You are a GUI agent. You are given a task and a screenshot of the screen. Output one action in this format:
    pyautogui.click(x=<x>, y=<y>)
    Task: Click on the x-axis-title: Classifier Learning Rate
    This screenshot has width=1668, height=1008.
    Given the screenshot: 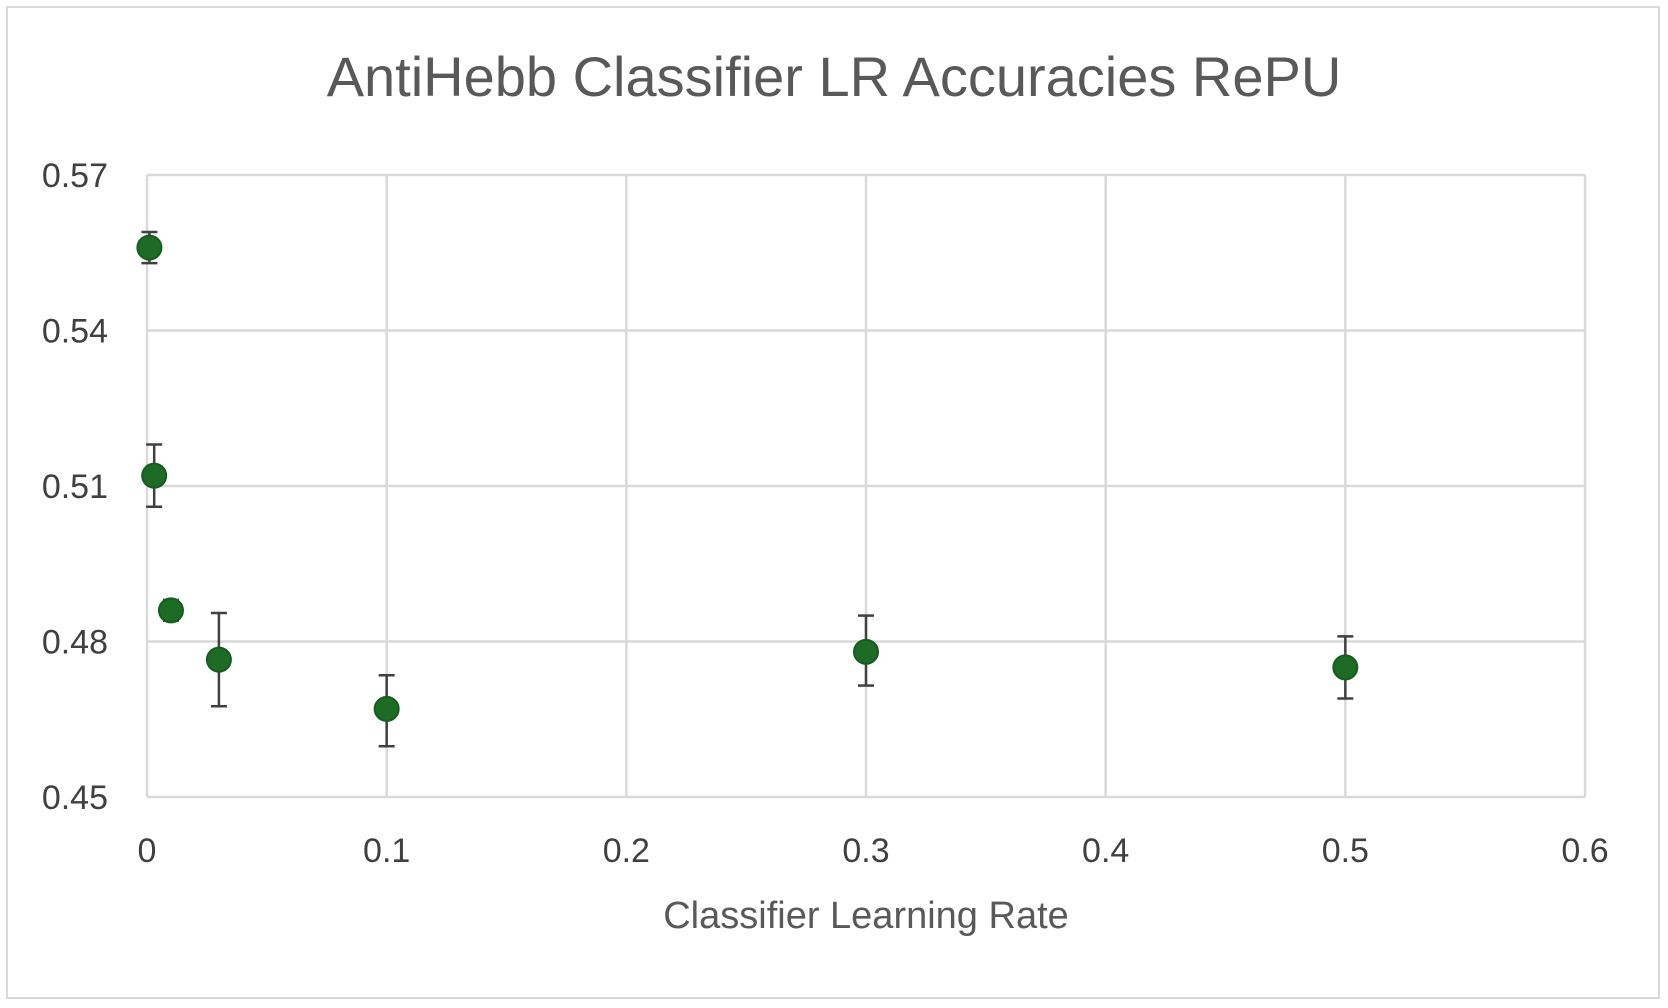 What is the action you would take?
    pyautogui.click(x=866, y=916)
    